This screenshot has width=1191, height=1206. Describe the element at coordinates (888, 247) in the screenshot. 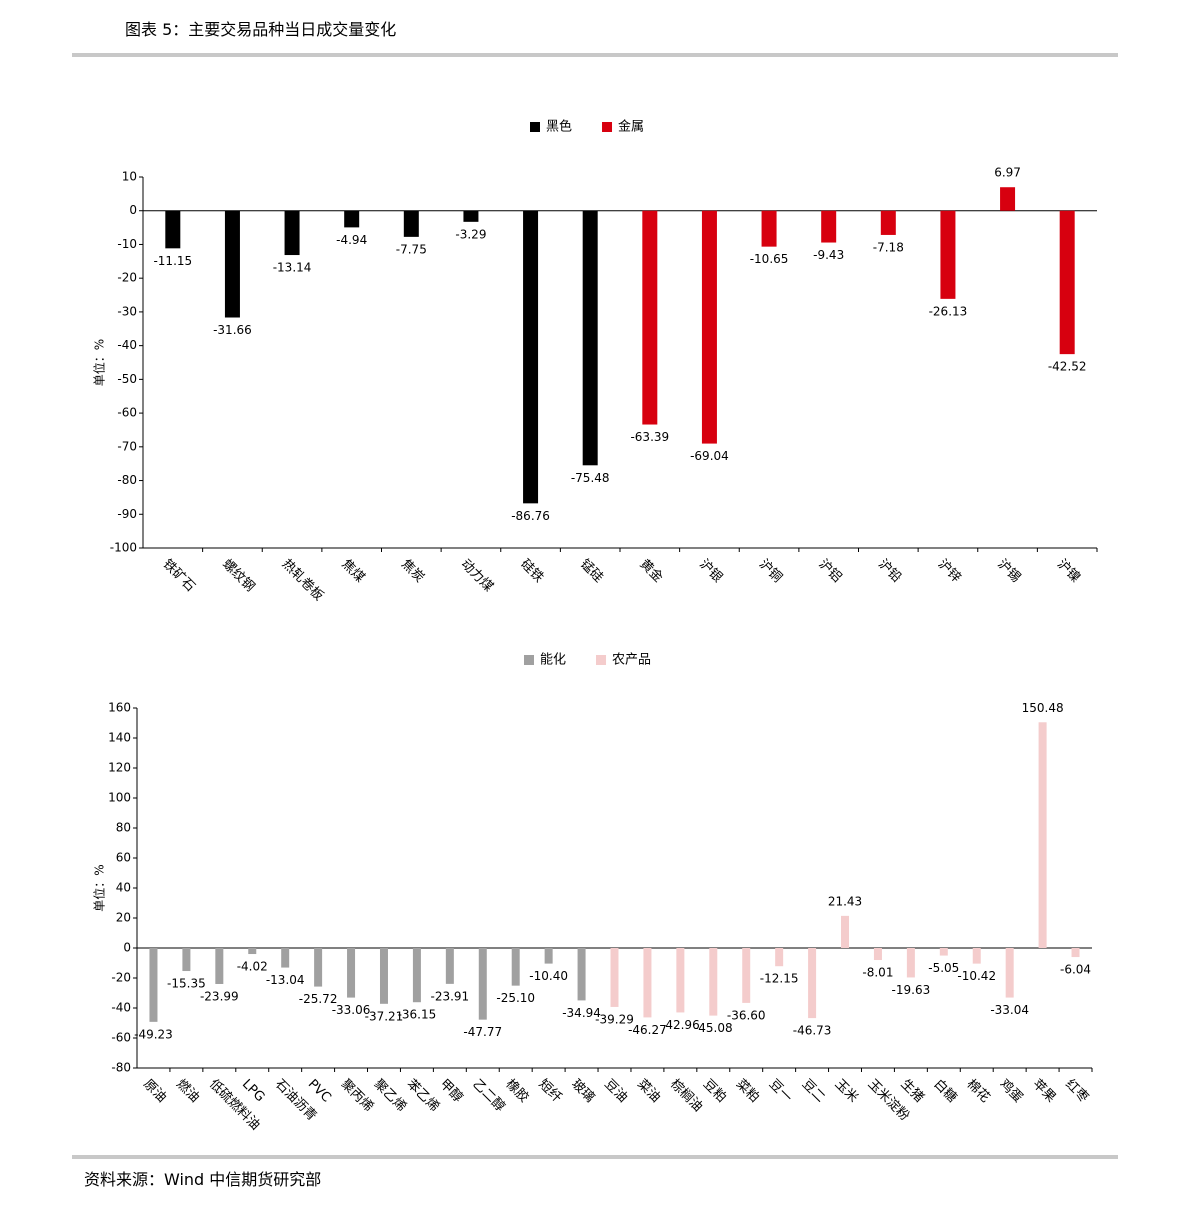

I see `data-label: -7.18` at that location.